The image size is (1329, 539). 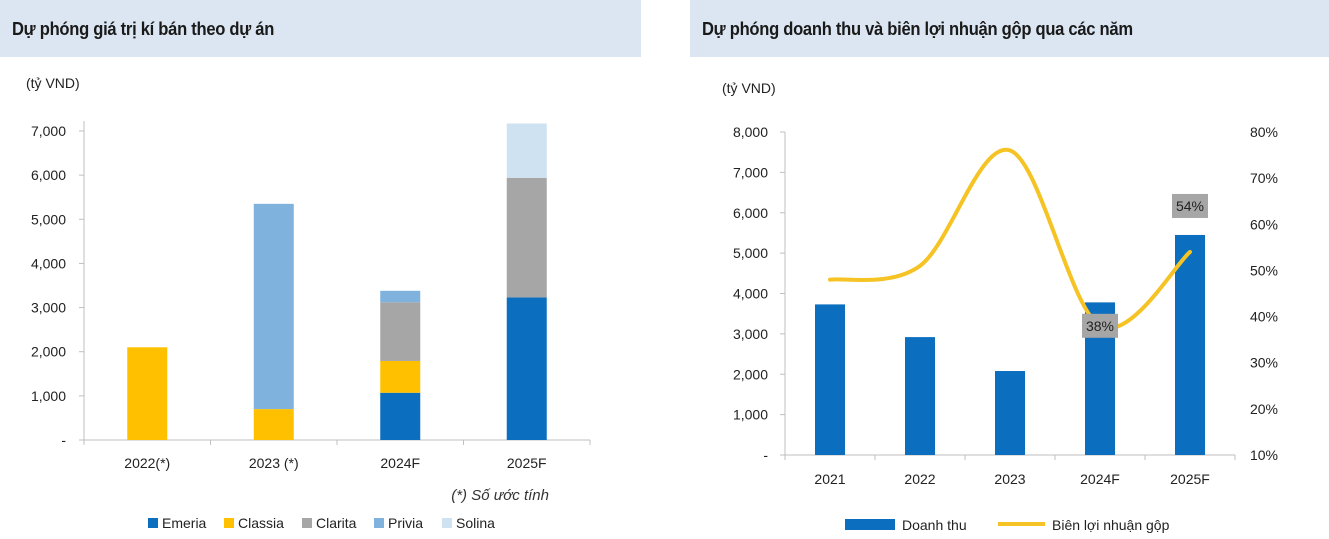 I want to click on left-y-tick-label: 5,000, so click(x=48, y=219).